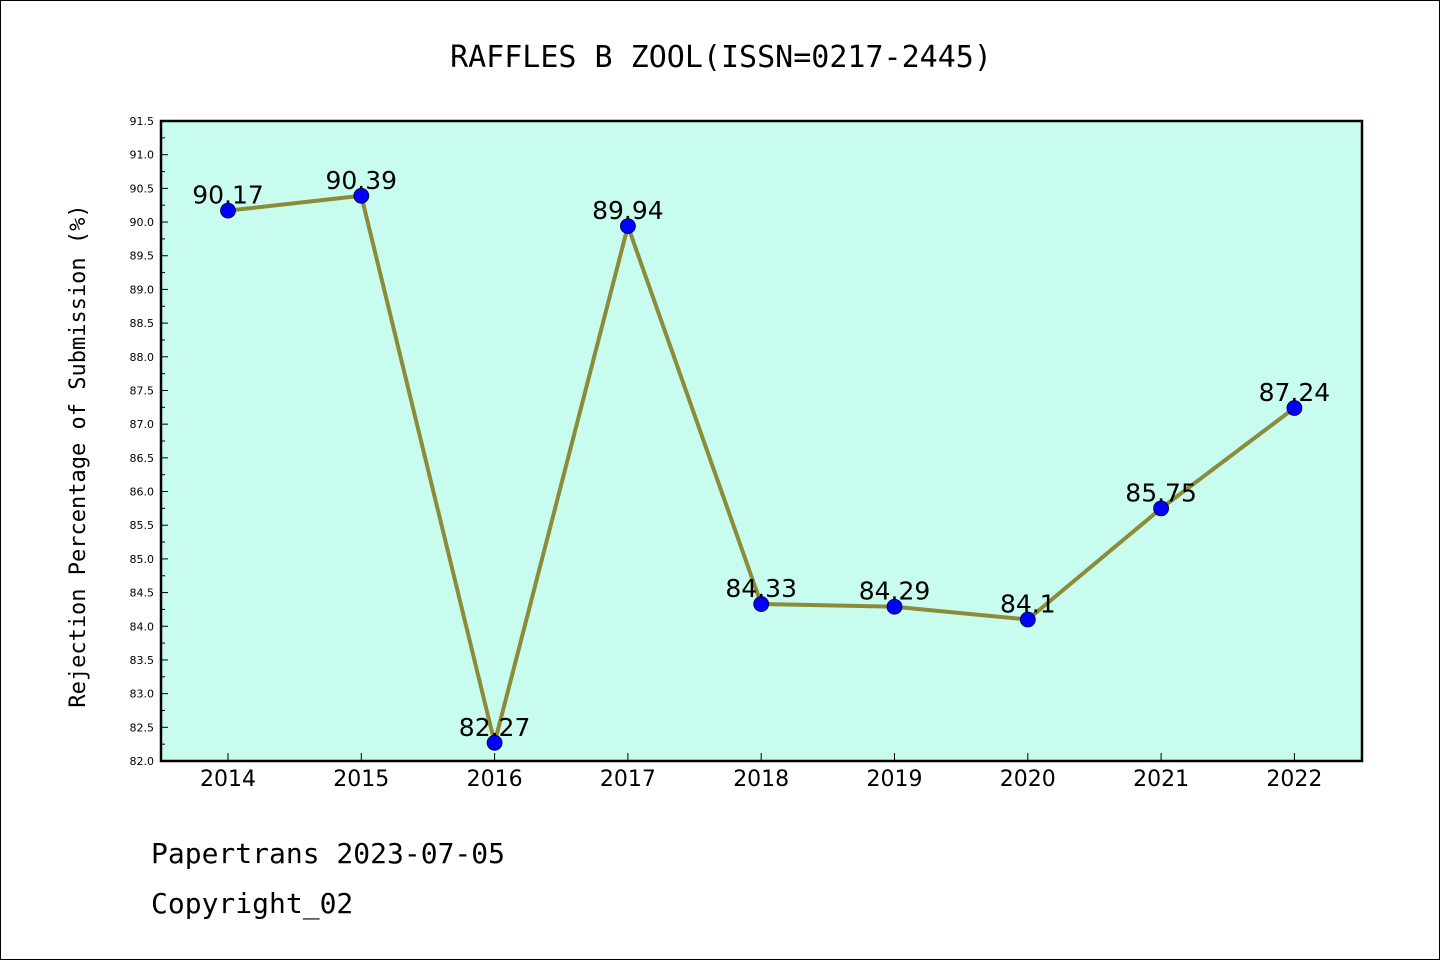  Describe the element at coordinates (721, 57) in the screenshot. I see `chart-title: RAFFLES B ZOOL(ISSN=0217-2445)` at that location.